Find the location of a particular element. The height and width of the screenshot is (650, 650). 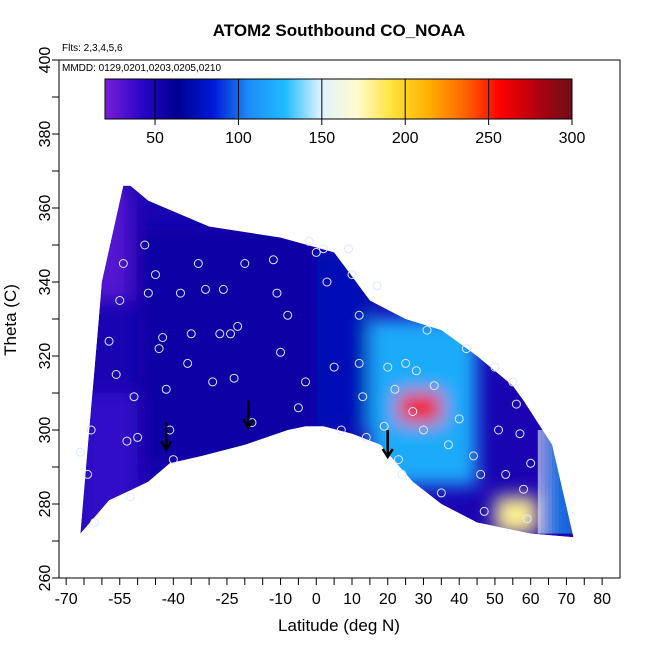

x-tick-label: 10 is located at coordinates (352, 599).